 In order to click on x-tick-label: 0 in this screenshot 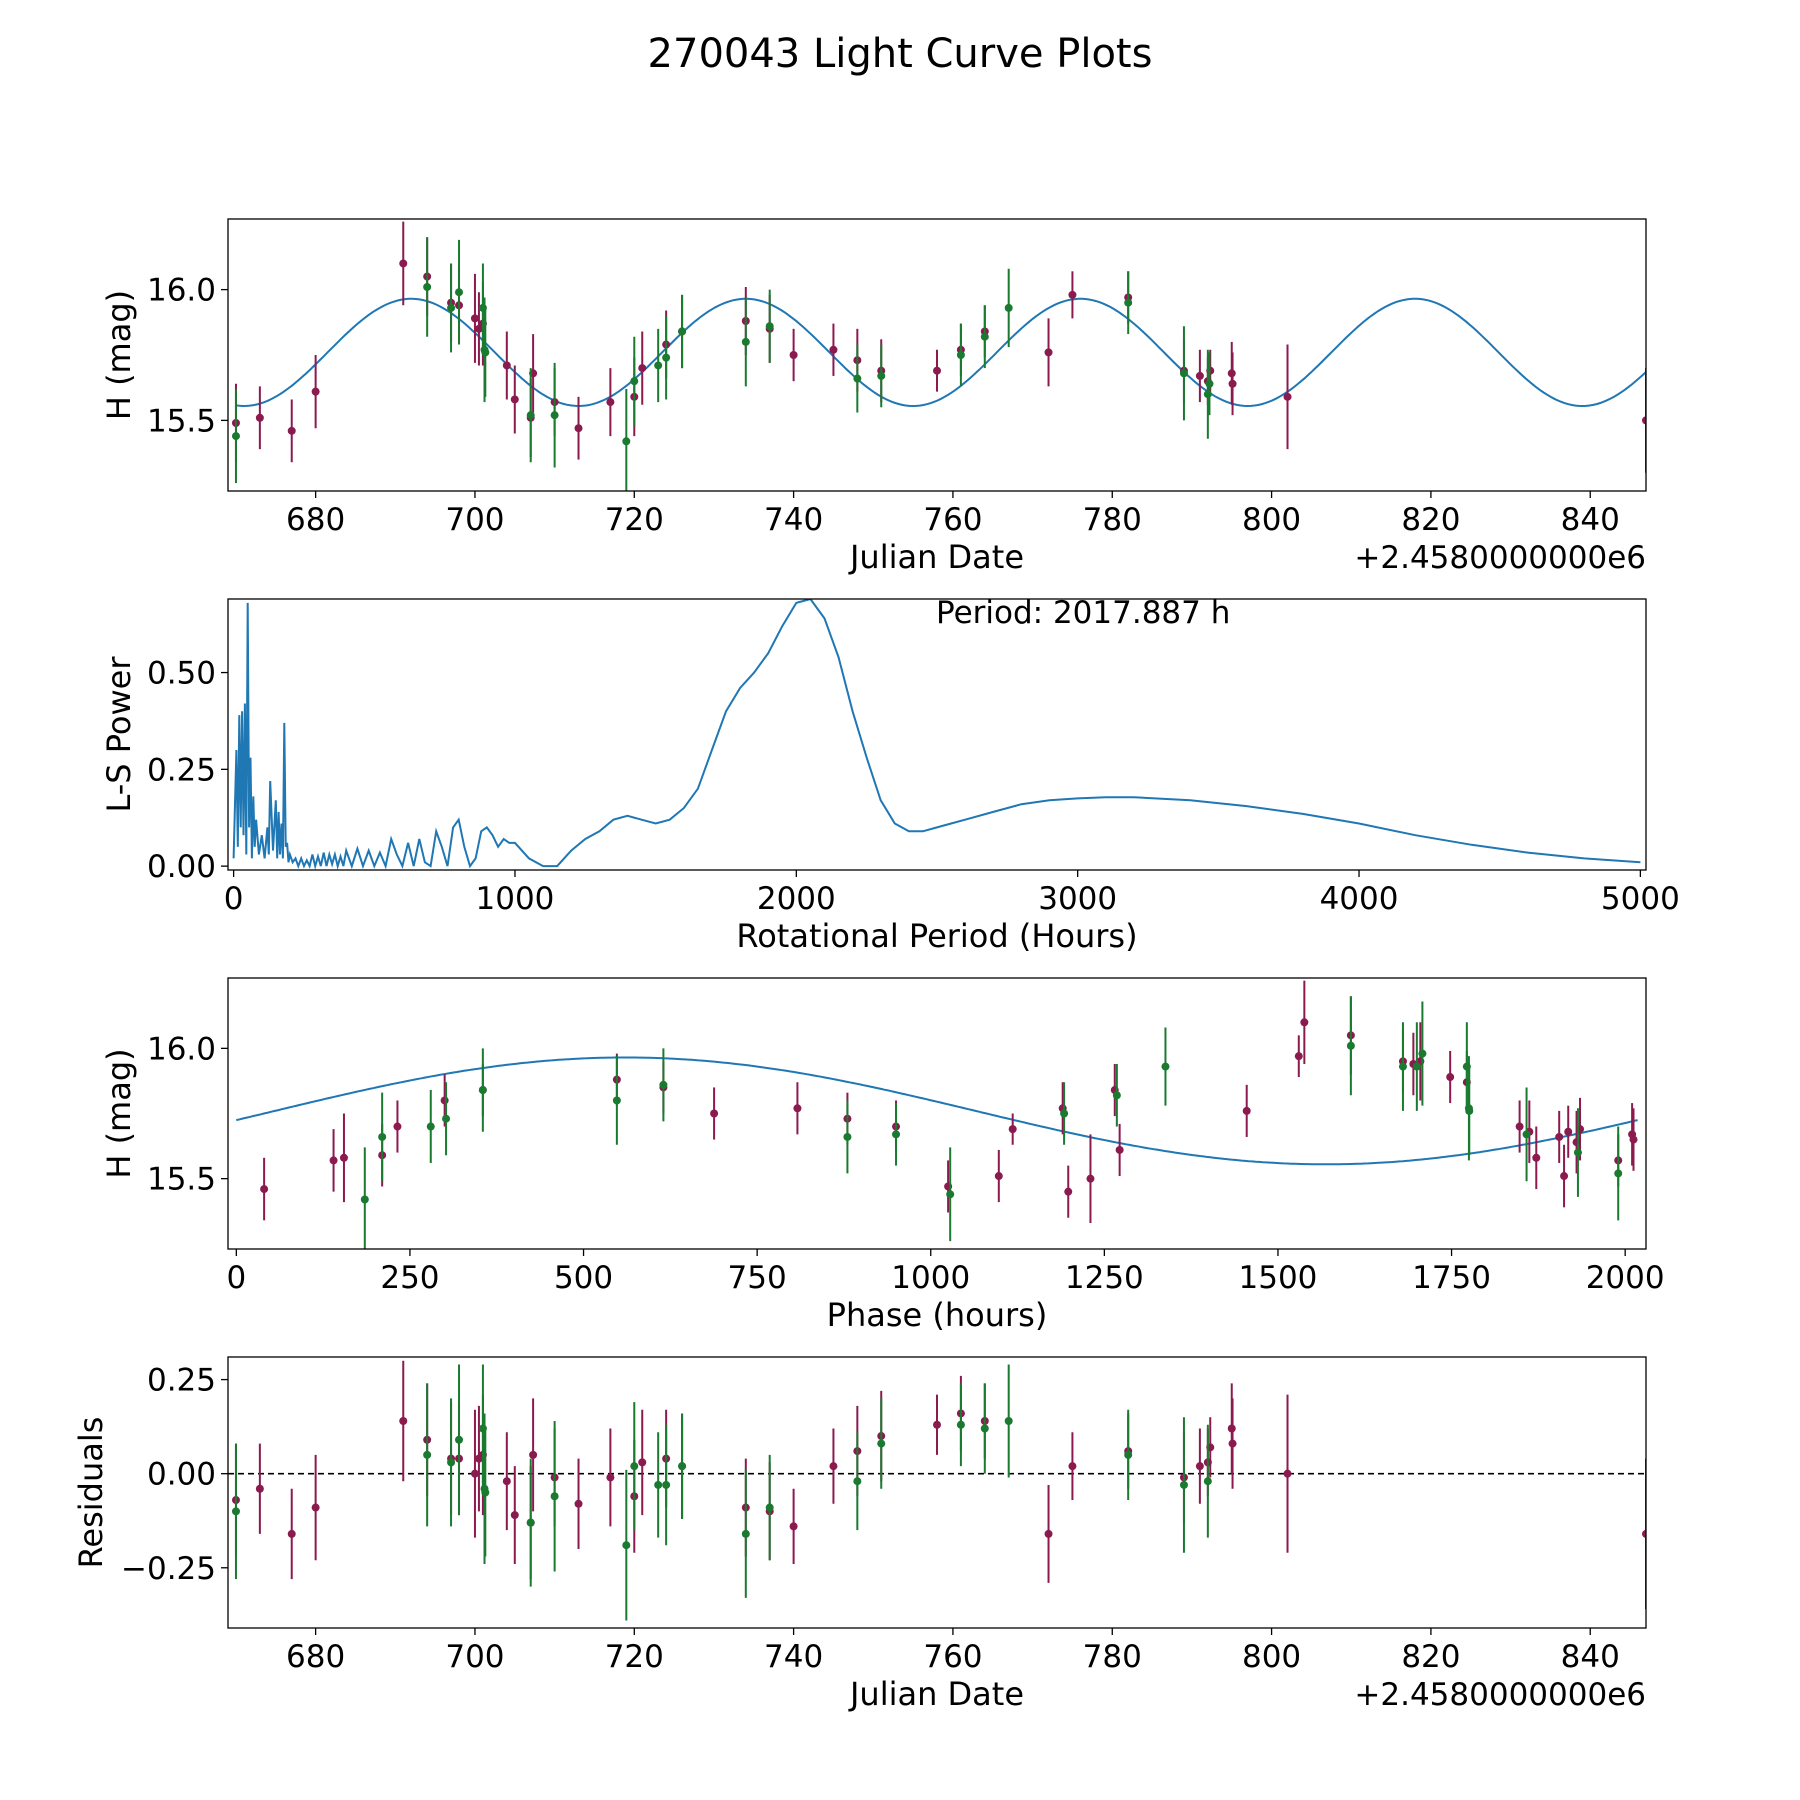, I will do `click(236, 1278)`.